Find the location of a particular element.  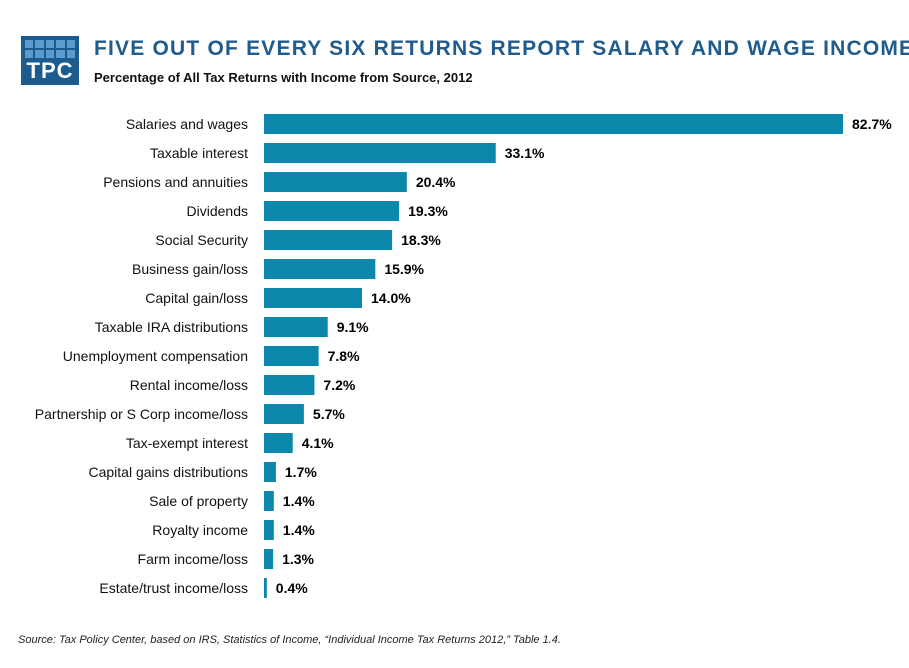

tpc-logo: TPC is located at coordinates (50, 60).